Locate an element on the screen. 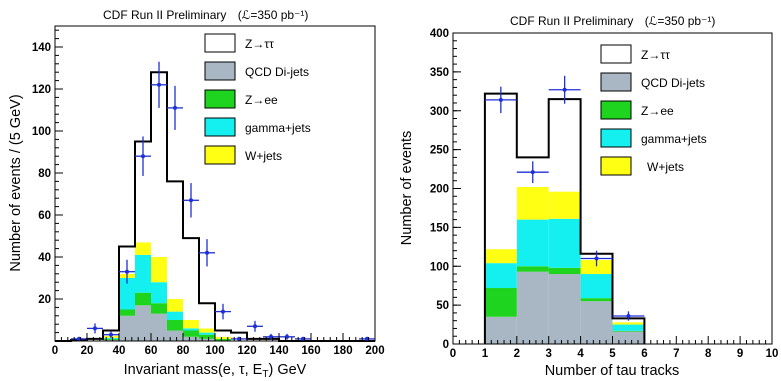 The height and width of the screenshot is (381, 781). left-y-axis-label: Number of events / (5 GeV) is located at coordinates (16, 182).